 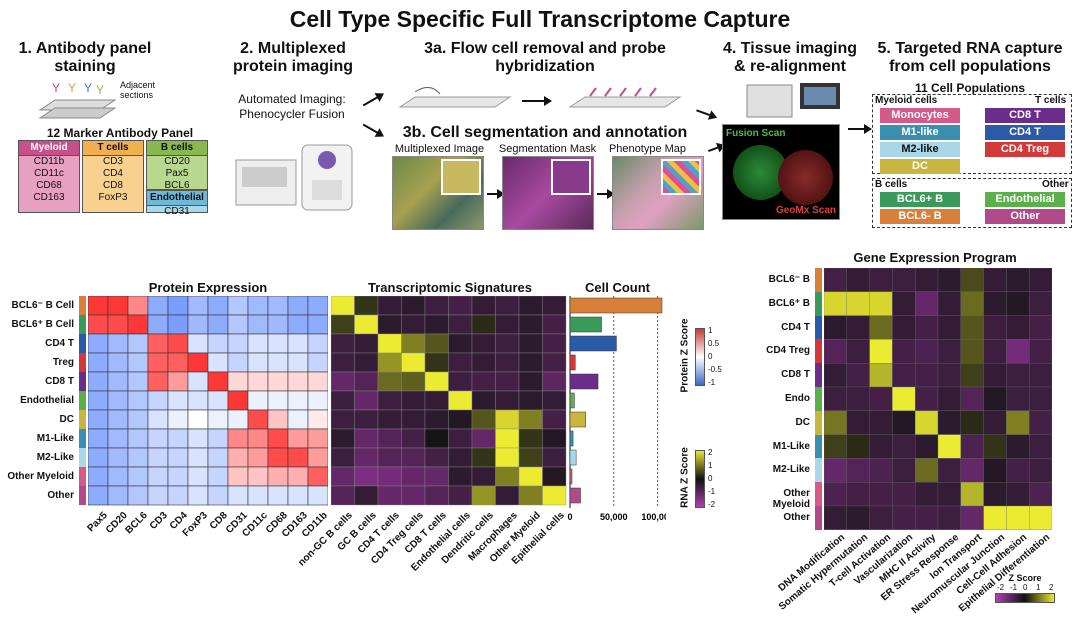 What do you see at coordinates (158, 521) in the screenshot?
I see `protein-col-label: CD3` at bounding box center [158, 521].